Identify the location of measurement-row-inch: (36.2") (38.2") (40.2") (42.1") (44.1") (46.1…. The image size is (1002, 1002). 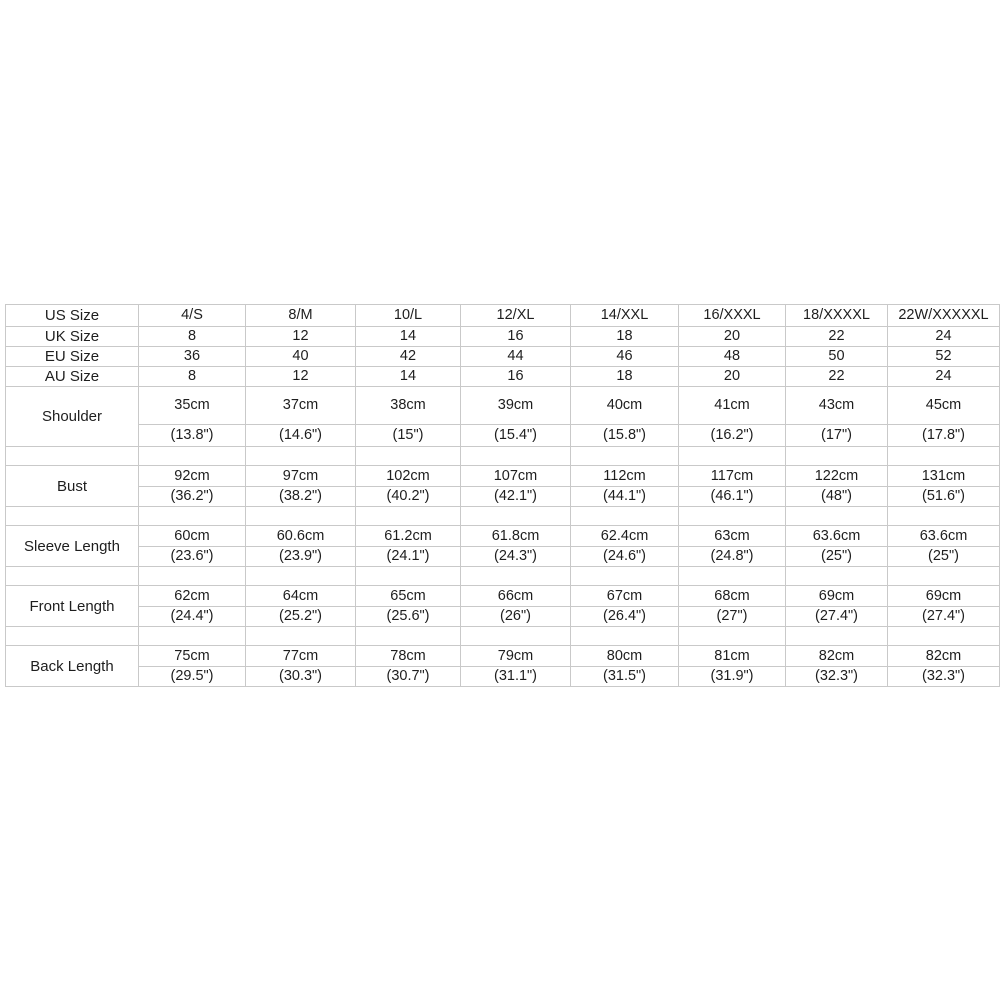
(503, 496).